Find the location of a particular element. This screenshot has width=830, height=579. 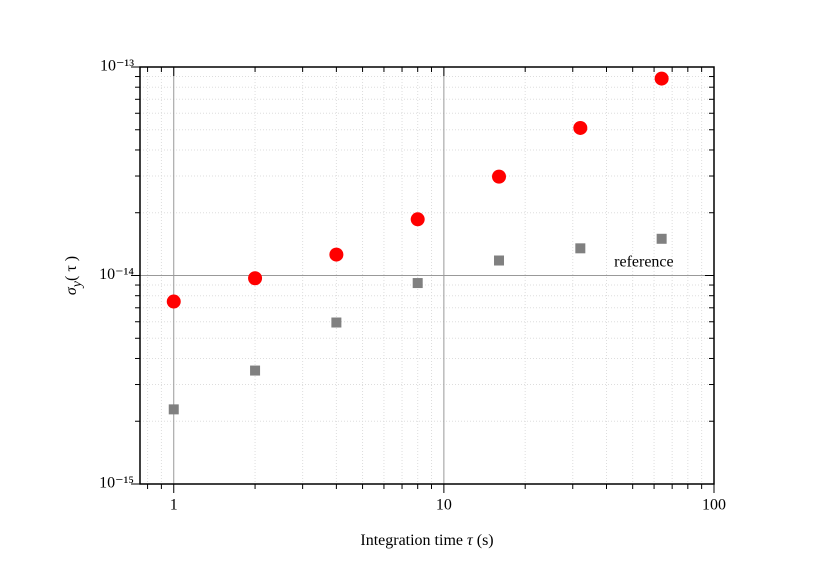

x-axis-label: Integration time τ (s) is located at coordinates (426, 540).